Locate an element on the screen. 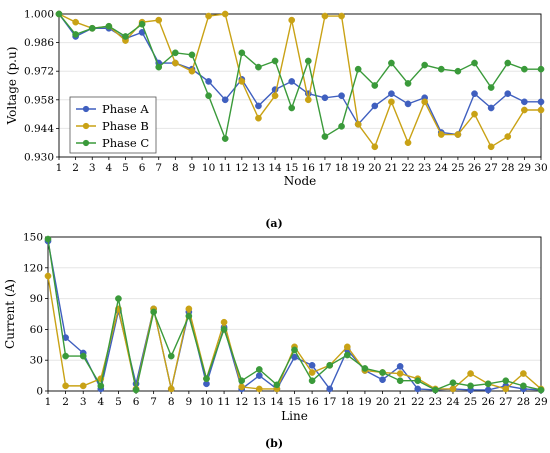 This screenshot has height=453, width=550. legend-swatch-marker is located at coordinates (86, 143).